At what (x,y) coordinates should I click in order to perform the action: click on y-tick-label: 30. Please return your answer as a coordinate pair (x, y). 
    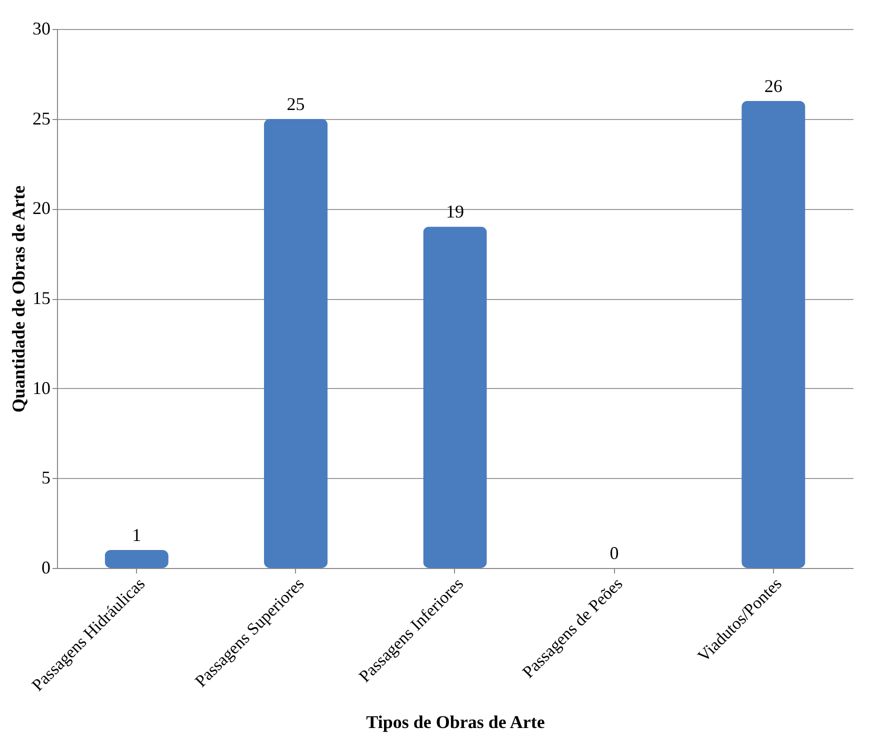
    Looking at the image, I should click on (41, 28).